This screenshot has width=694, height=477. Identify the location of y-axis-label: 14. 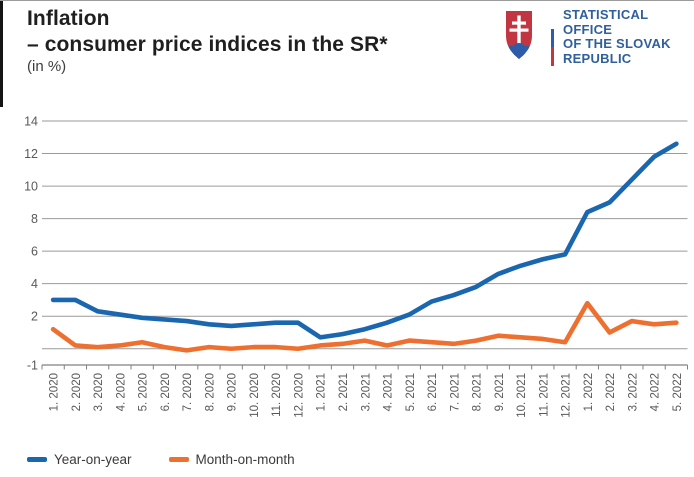
(31, 122).